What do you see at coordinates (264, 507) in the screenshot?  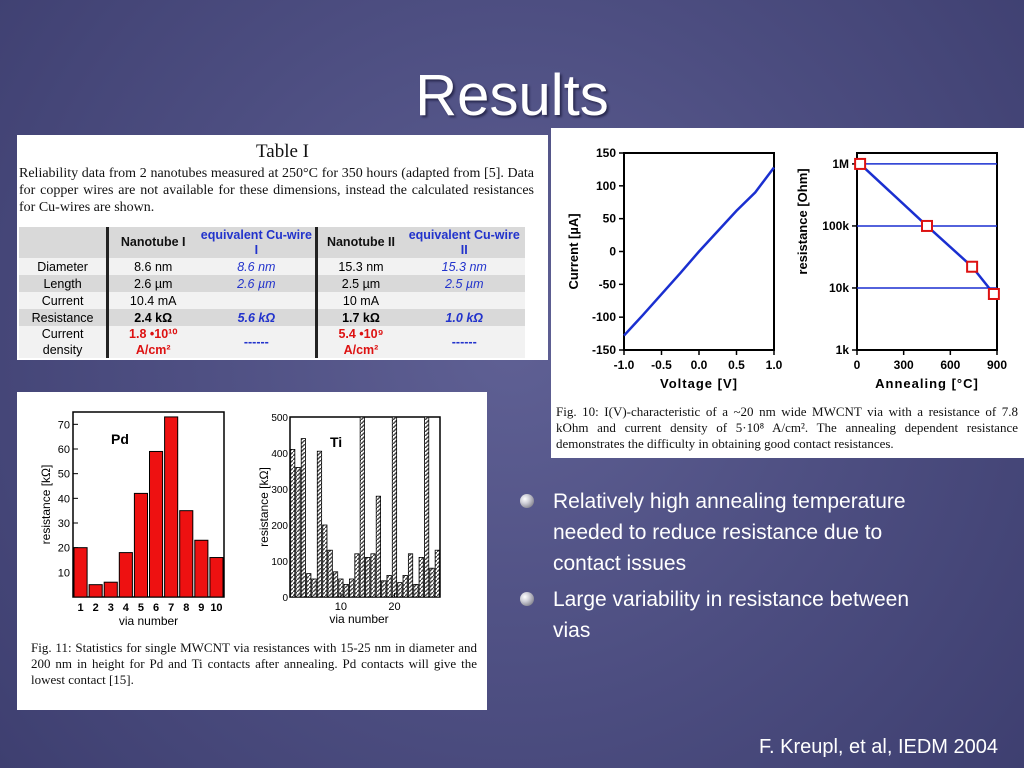 I see `ti-y-axis-label: resistance [kΩ]` at bounding box center [264, 507].